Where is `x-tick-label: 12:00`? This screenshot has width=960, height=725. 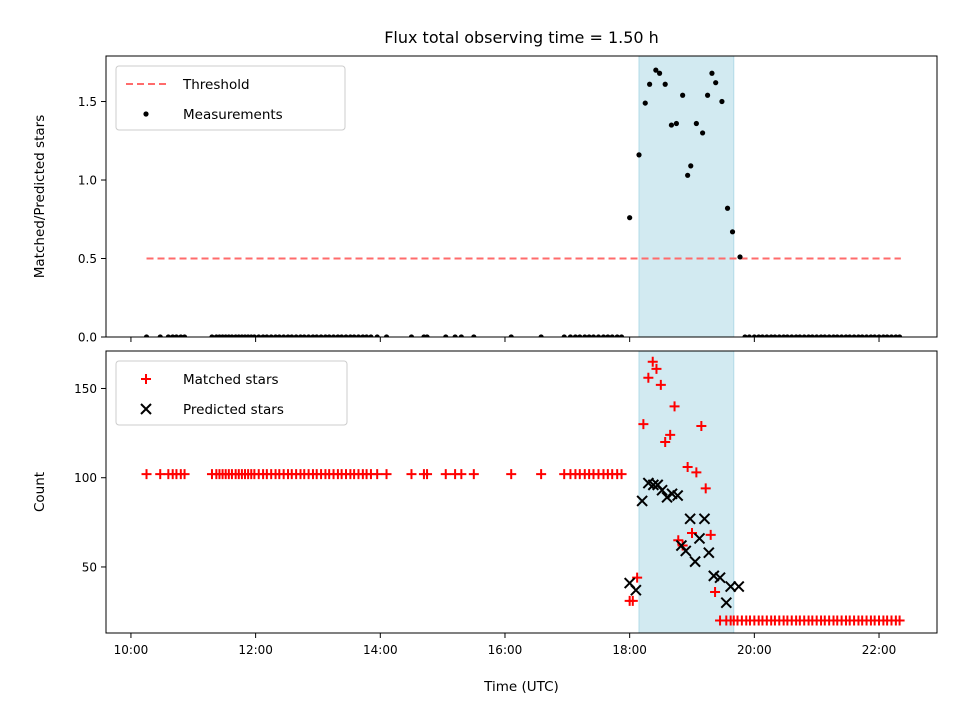 x-tick-label: 12:00 is located at coordinates (255, 650).